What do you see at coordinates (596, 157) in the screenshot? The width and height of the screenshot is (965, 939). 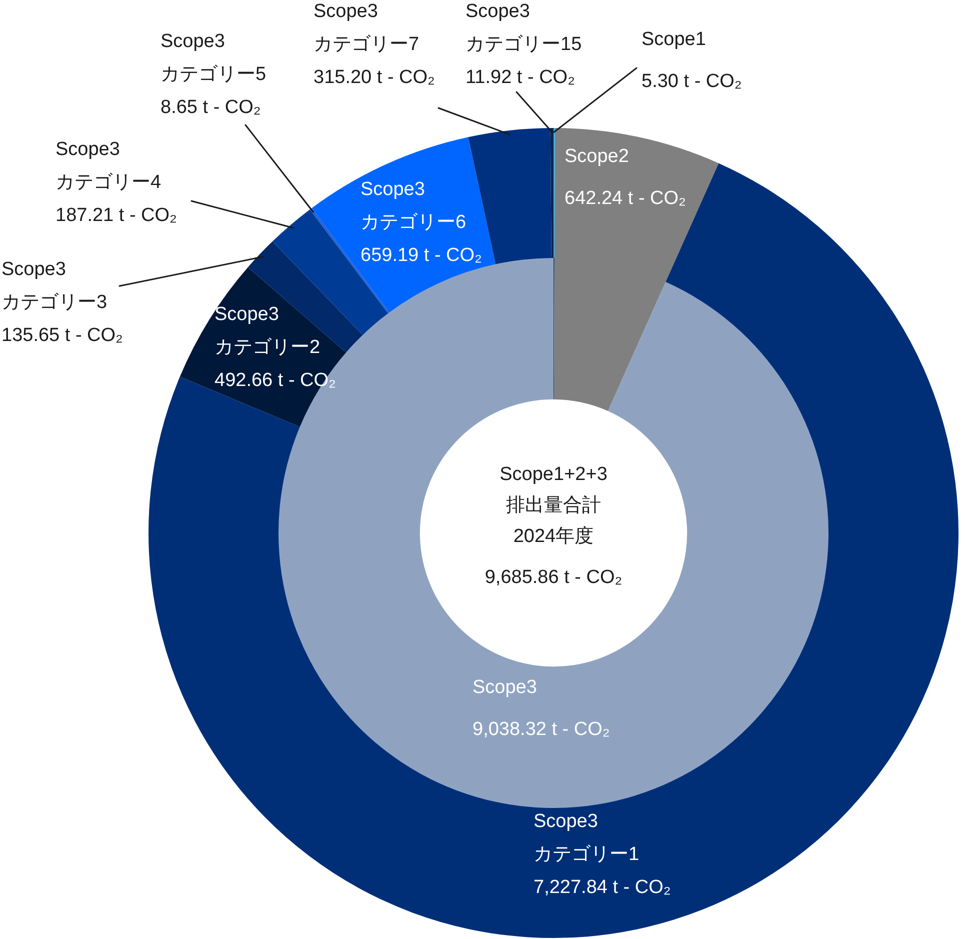 I see `slice-label: Scope2` at bounding box center [596, 157].